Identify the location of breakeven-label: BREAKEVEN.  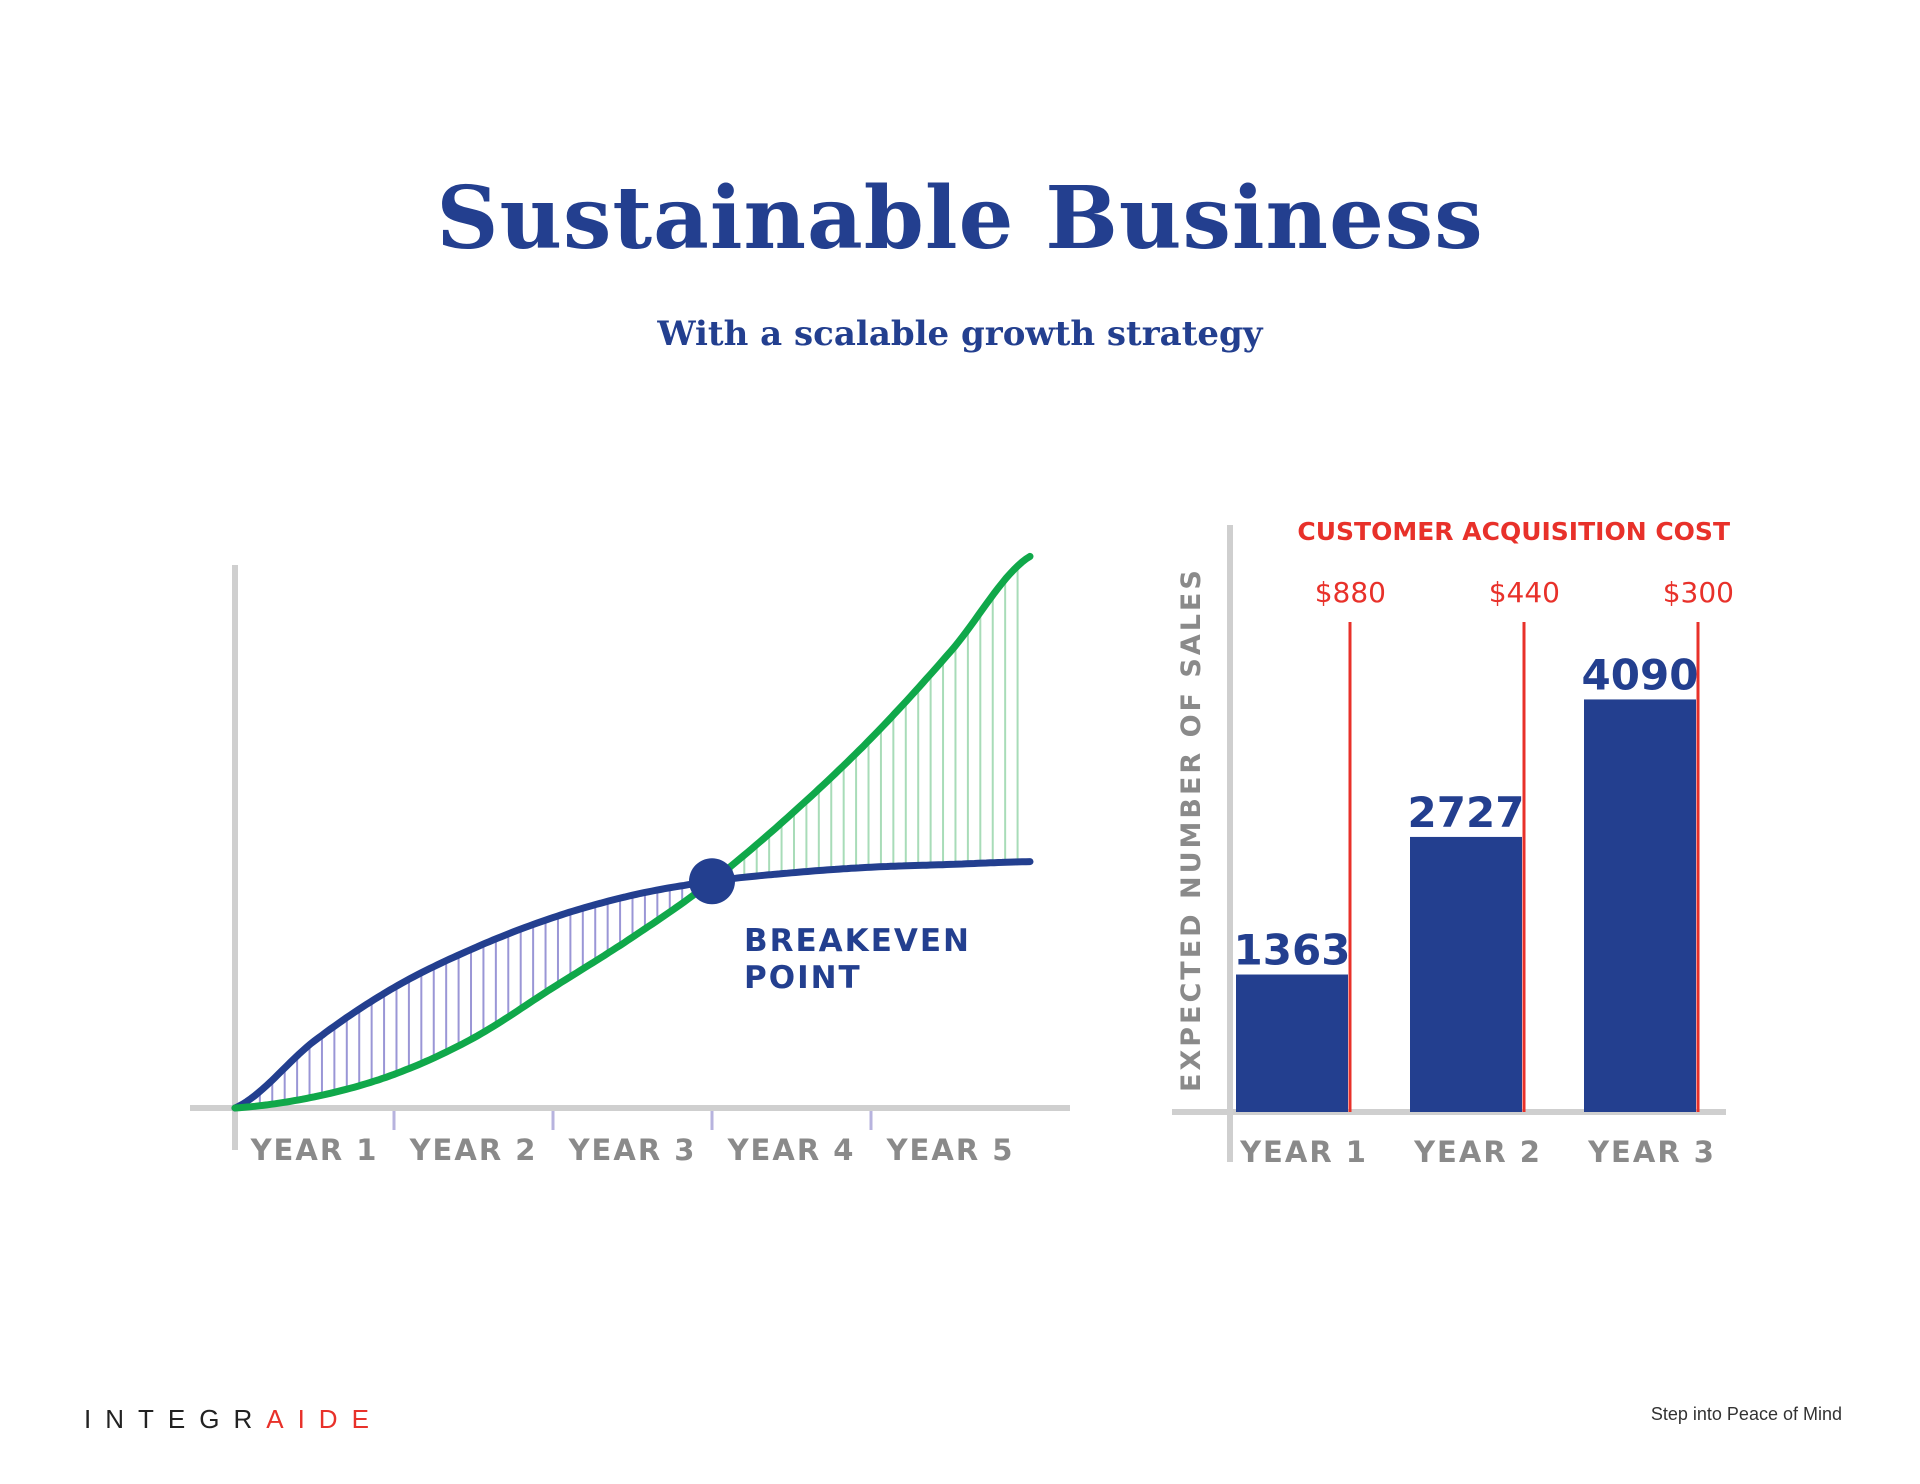
(857, 941).